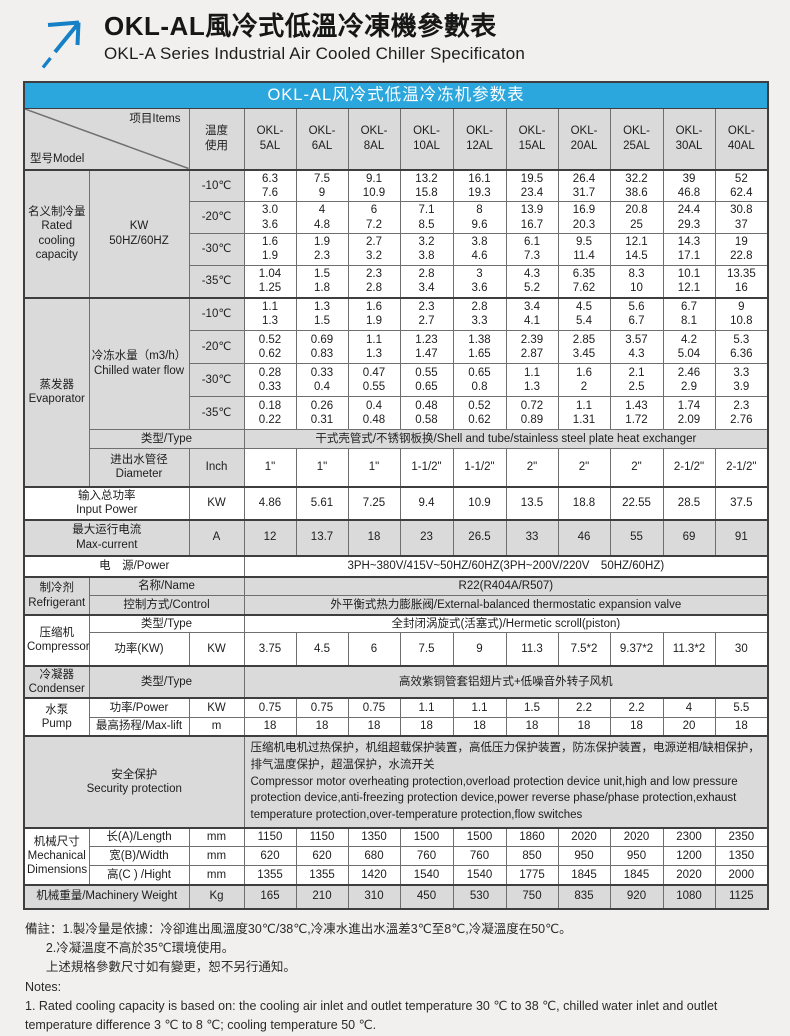 Image resolution: width=790 pixels, height=1036 pixels. I want to click on row-length-cell-9: 2020, so click(584, 837).